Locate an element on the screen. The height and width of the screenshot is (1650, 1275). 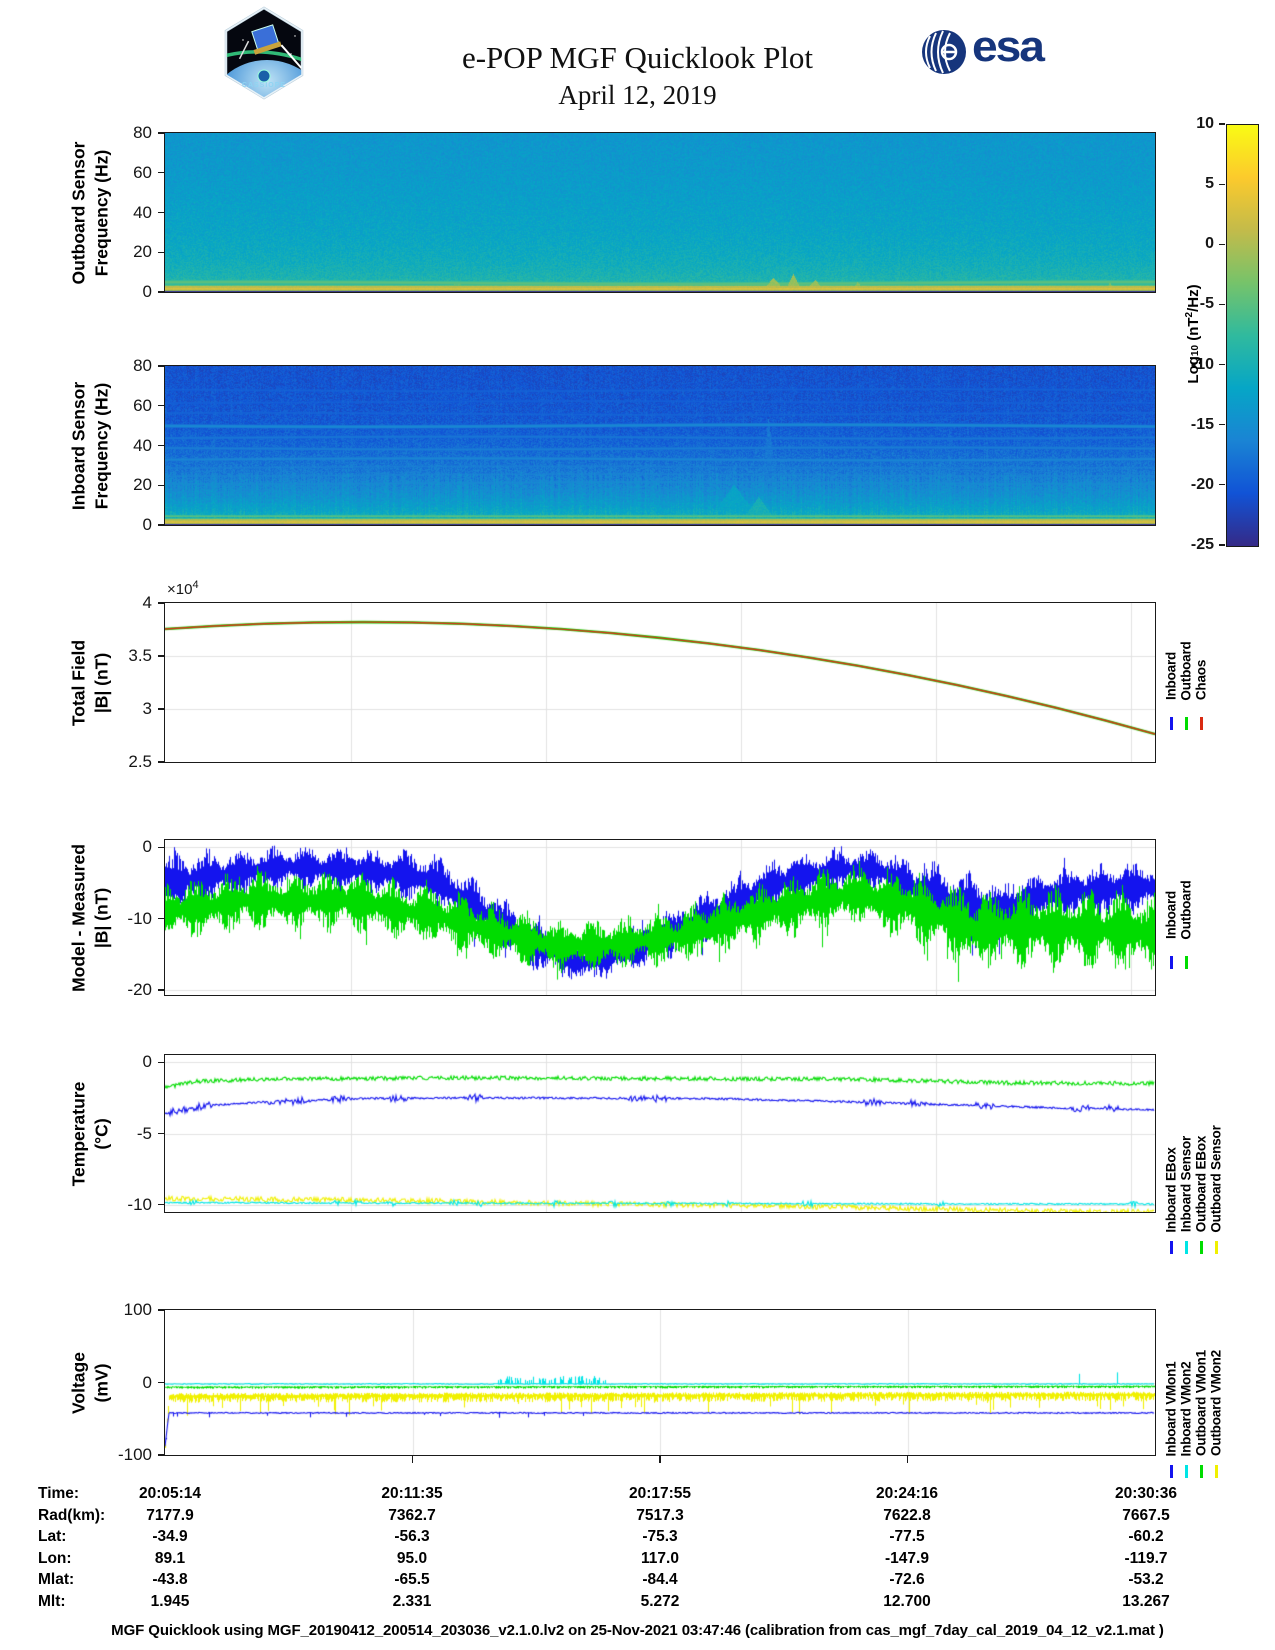
legend-label: Outboard VMon1 is located at coordinates (1201, 1403).